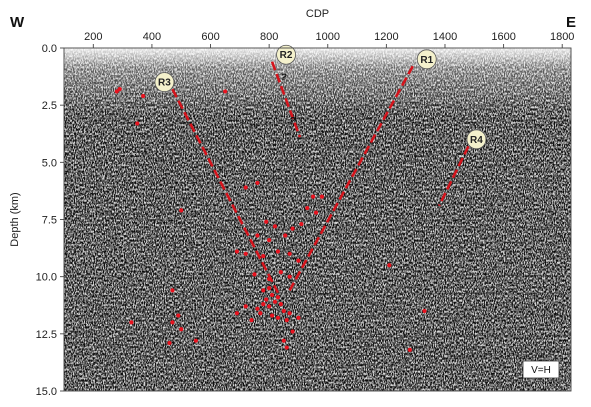  What do you see at coordinates (17, 22) in the screenshot?
I see `direction-west-label: W` at bounding box center [17, 22].